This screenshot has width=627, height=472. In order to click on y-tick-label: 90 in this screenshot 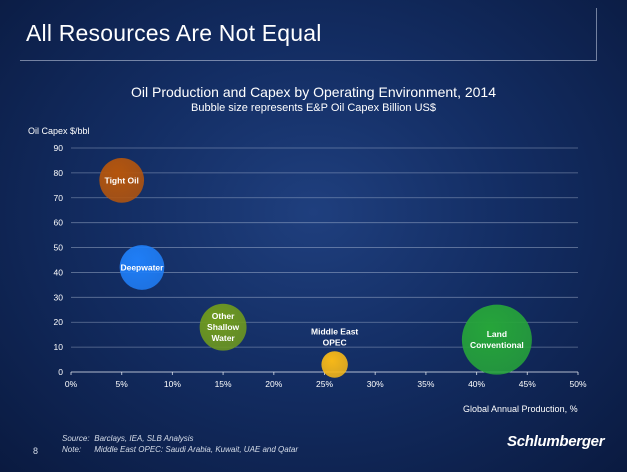, I will do `click(59, 148)`.